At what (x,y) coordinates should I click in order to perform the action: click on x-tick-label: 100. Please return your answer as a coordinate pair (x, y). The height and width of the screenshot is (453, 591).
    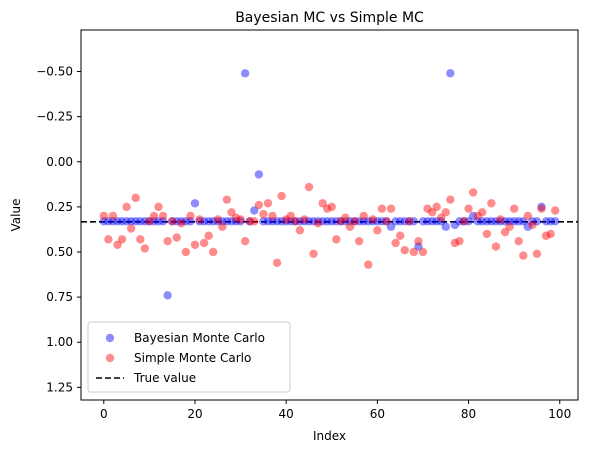
    Looking at the image, I should click on (559, 414).